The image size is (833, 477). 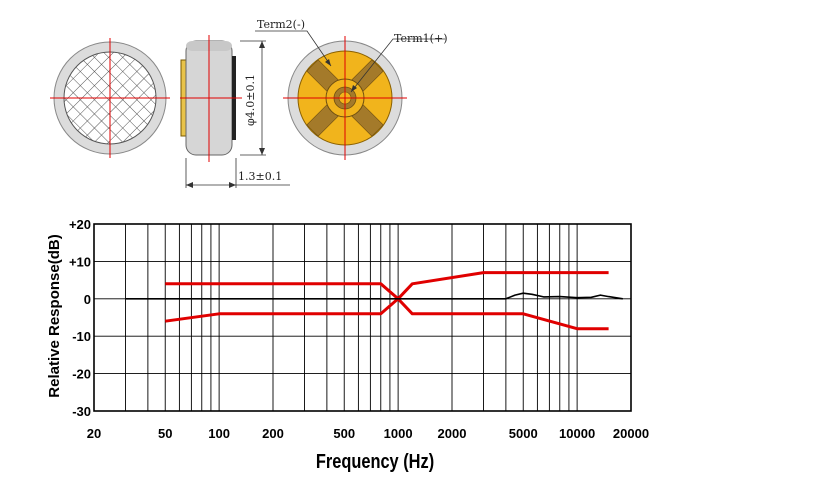 I want to click on x-tick-label: 1000, so click(x=398, y=433).